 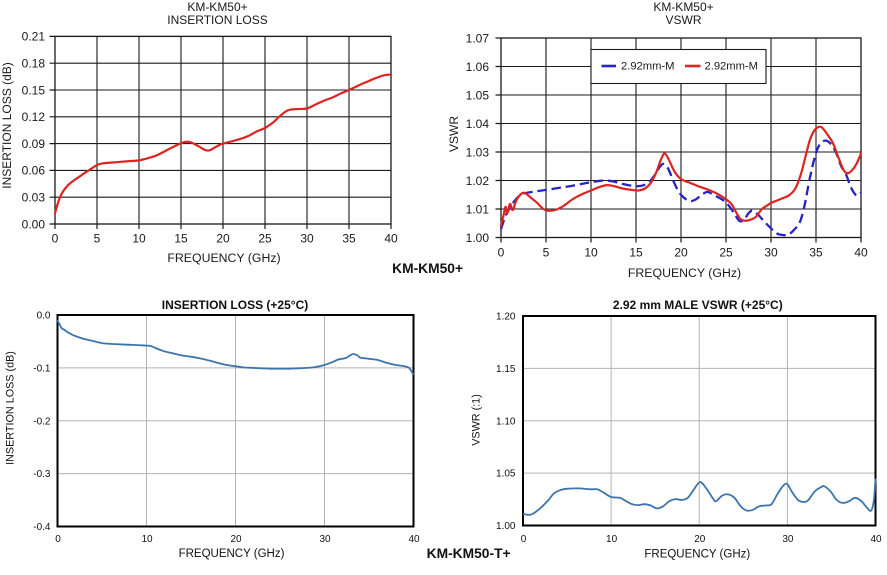 What do you see at coordinates (478, 124) in the screenshot?
I see `svg-text: 1.04` at bounding box center [478, 124].